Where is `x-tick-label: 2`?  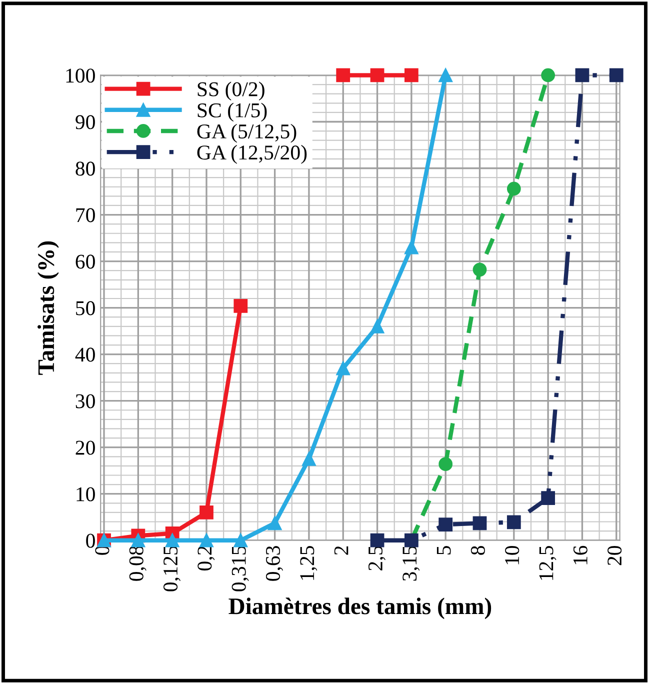 x-tick-label: 2 is located at coordinates (341, 550).